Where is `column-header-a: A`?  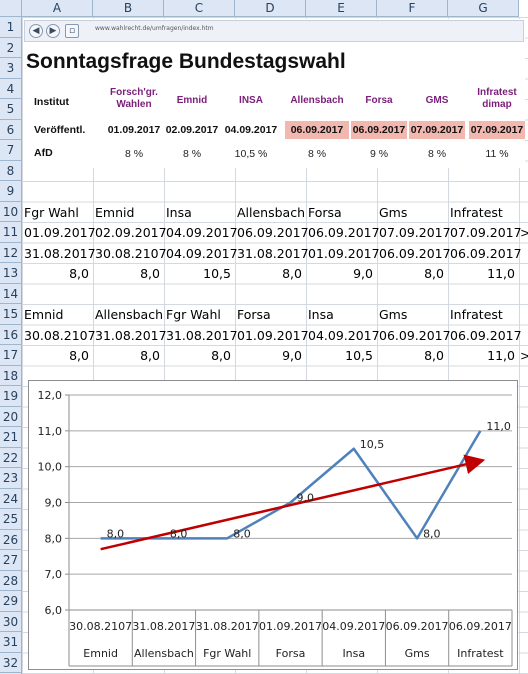
column-header-a: A is located at coordinates (57, 8).